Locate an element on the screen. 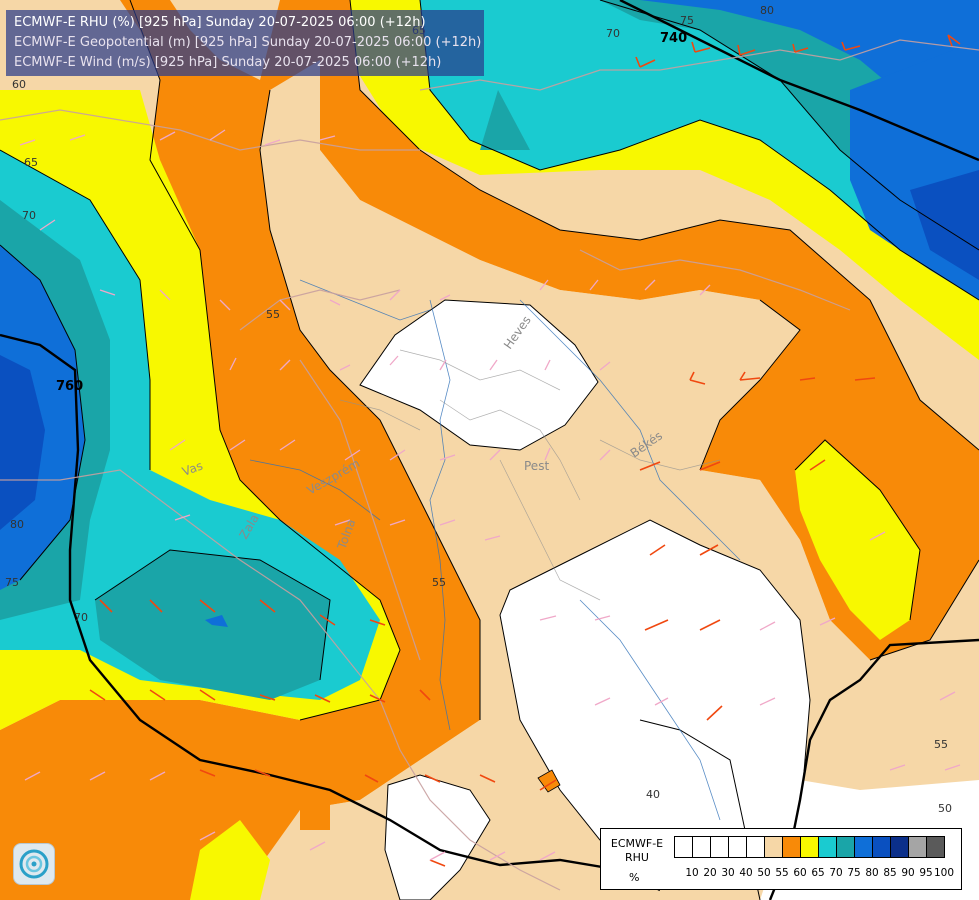 The height and width of the screenshot is (900, 979). region-borders-grey is located at coordinates (530, 475).